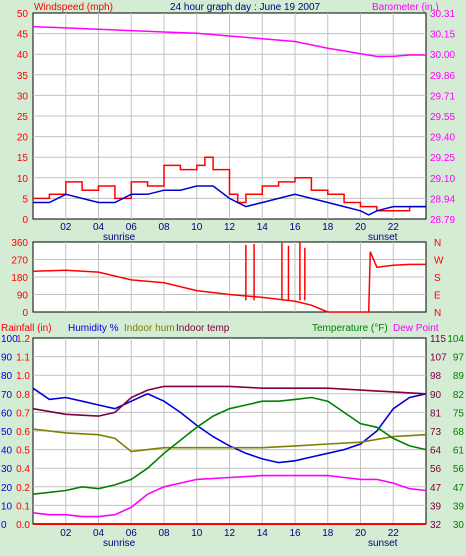  What do you see at coordinates (23, 138) in the screenshot?
I see `windspeed-tick: 20` at bounding box center [23, 138].